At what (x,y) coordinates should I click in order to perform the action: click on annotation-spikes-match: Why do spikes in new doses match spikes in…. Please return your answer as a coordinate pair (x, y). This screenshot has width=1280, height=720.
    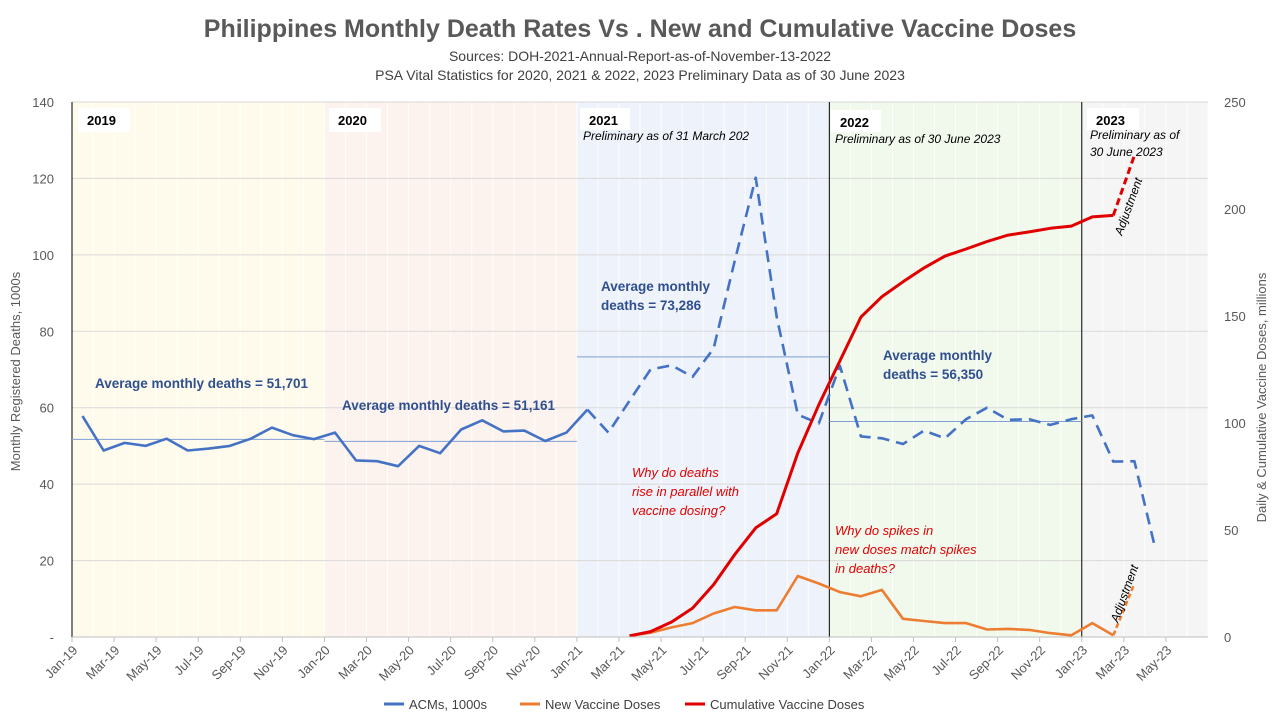
    Looking at the image, I should click on (906, 549).